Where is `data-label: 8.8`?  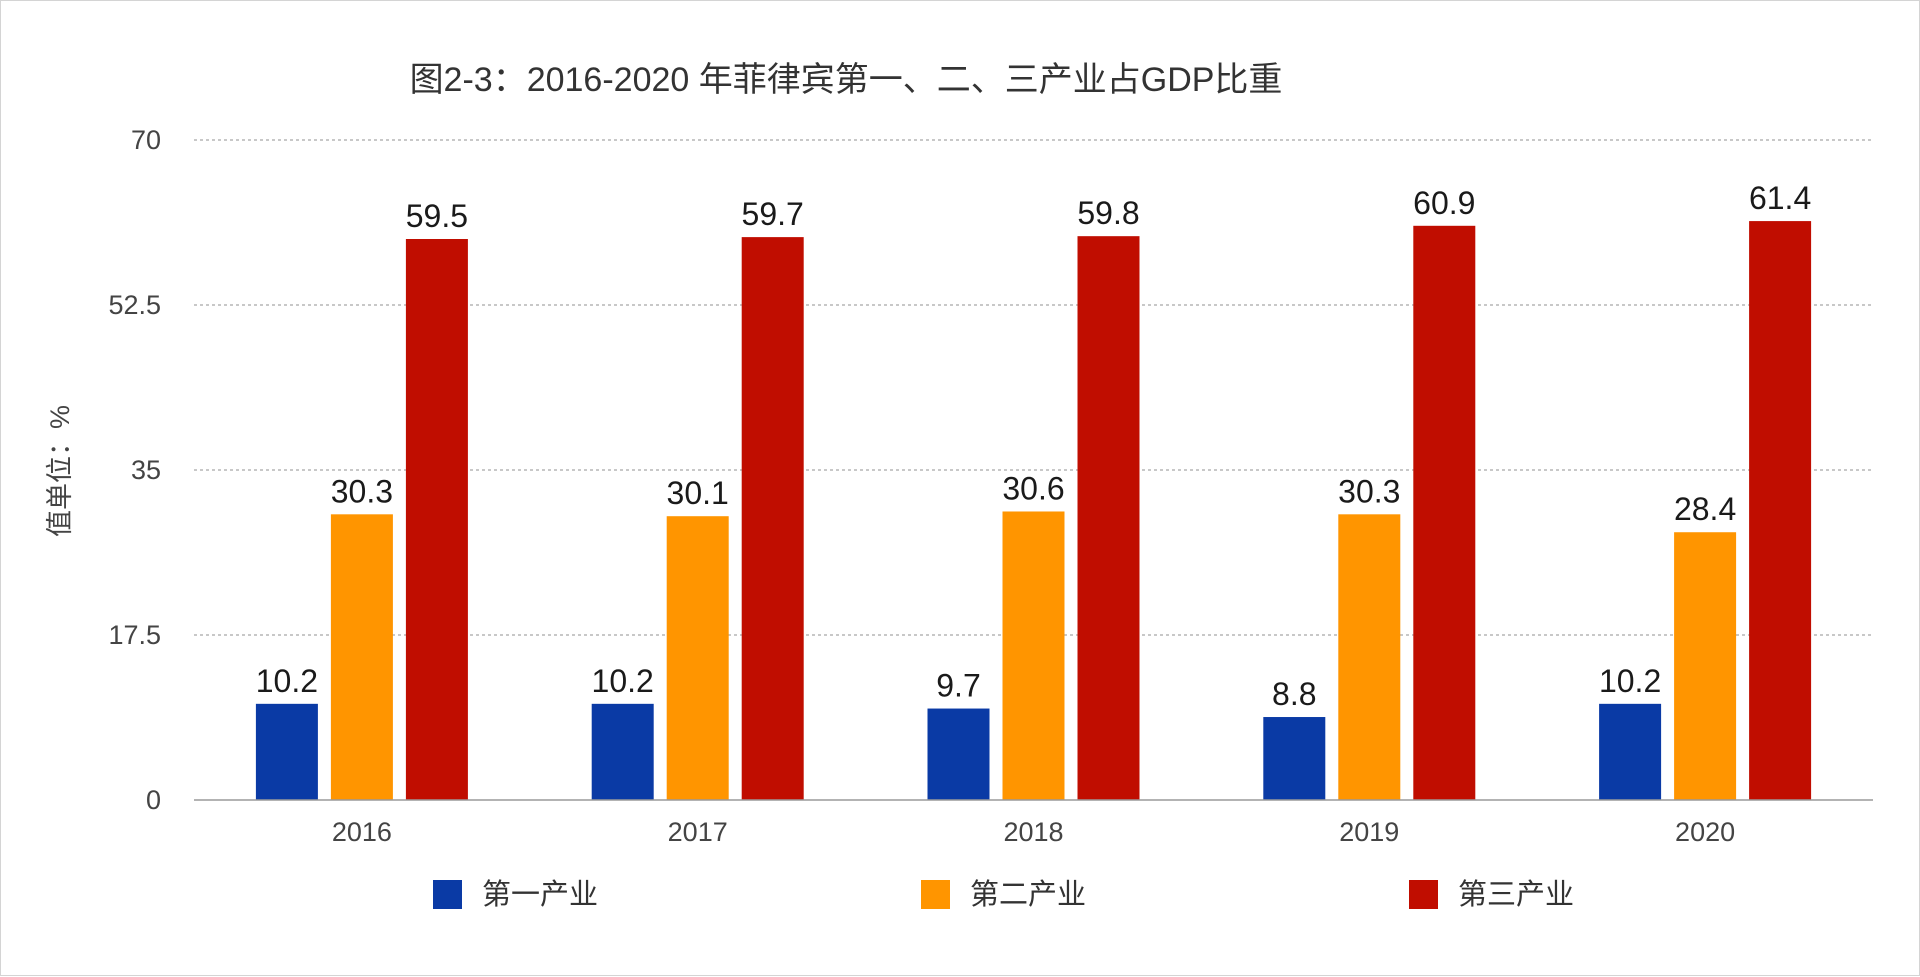 data-label: 8.8 is located at coordinates (1294, 694).